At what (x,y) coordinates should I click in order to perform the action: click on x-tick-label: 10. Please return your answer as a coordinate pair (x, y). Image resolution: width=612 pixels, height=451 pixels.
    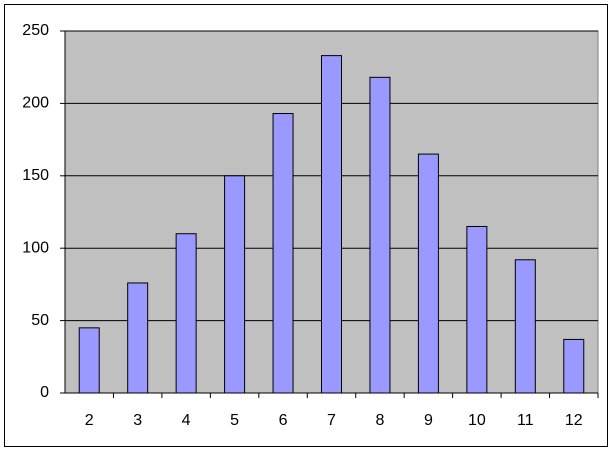
    Looking at the image, I should click on (477, 420).